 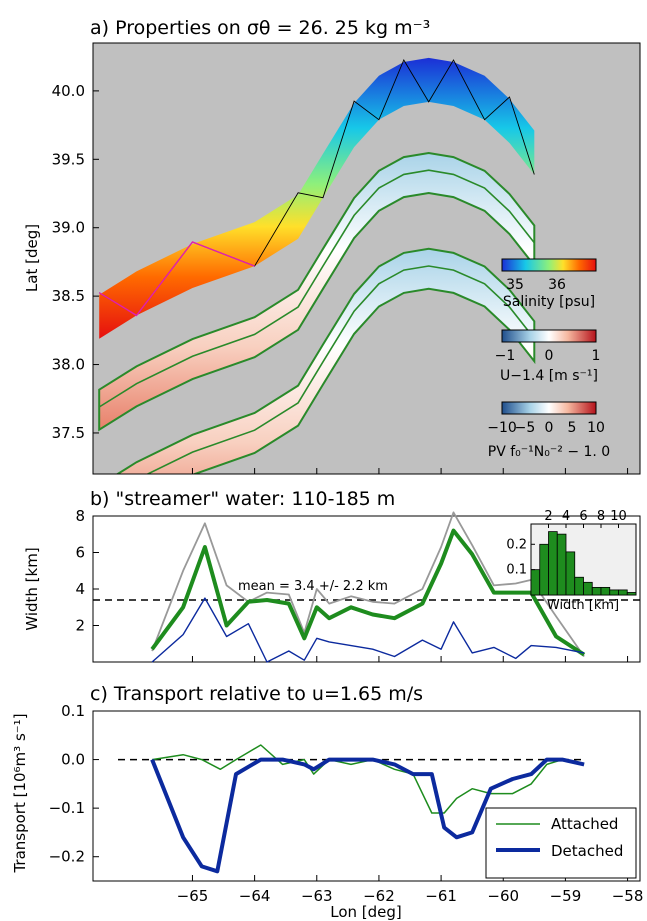 I want to click on panel-c-x-axis: −65 −64 −63 −62 −61 −60 −59 −58, so click(x=410, y=890).